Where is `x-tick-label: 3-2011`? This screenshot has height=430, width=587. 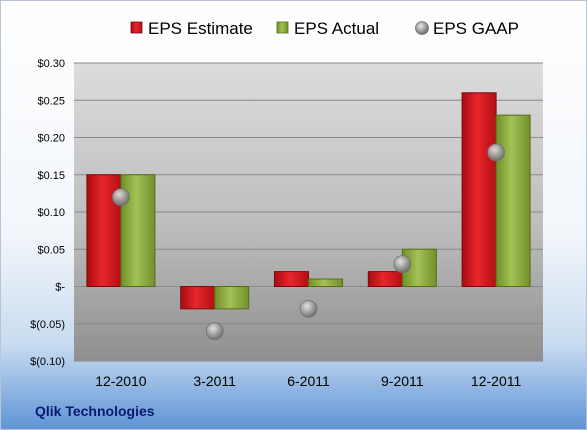 x-tick-label: 3-2011 is located at coordinates (214, 381).